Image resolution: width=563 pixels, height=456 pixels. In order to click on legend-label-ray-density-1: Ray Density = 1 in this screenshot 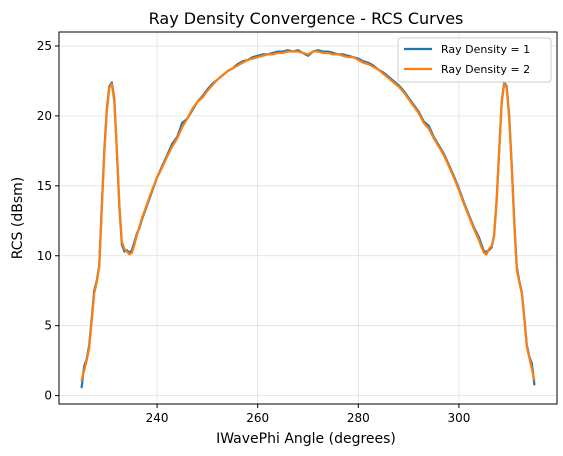, I will do `click(485, 49)`.